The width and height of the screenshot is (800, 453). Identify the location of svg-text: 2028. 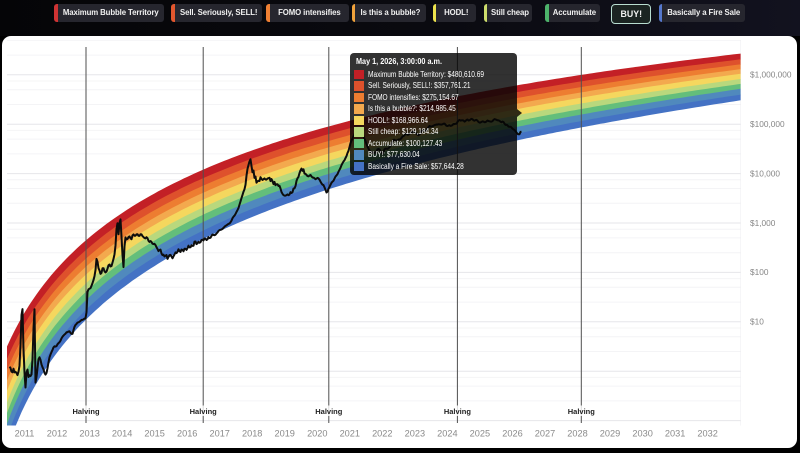
(577, 434).